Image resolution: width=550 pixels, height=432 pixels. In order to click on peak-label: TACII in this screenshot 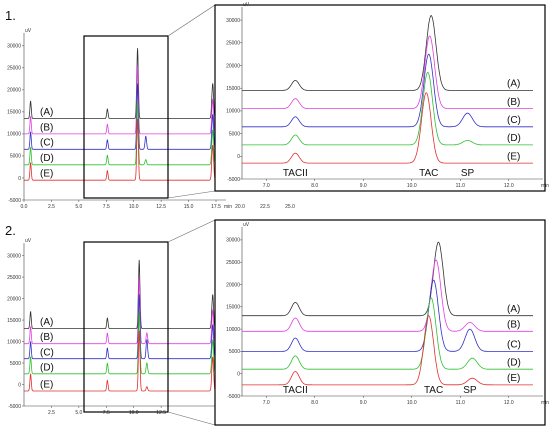, I will do `click(295, 390)`.